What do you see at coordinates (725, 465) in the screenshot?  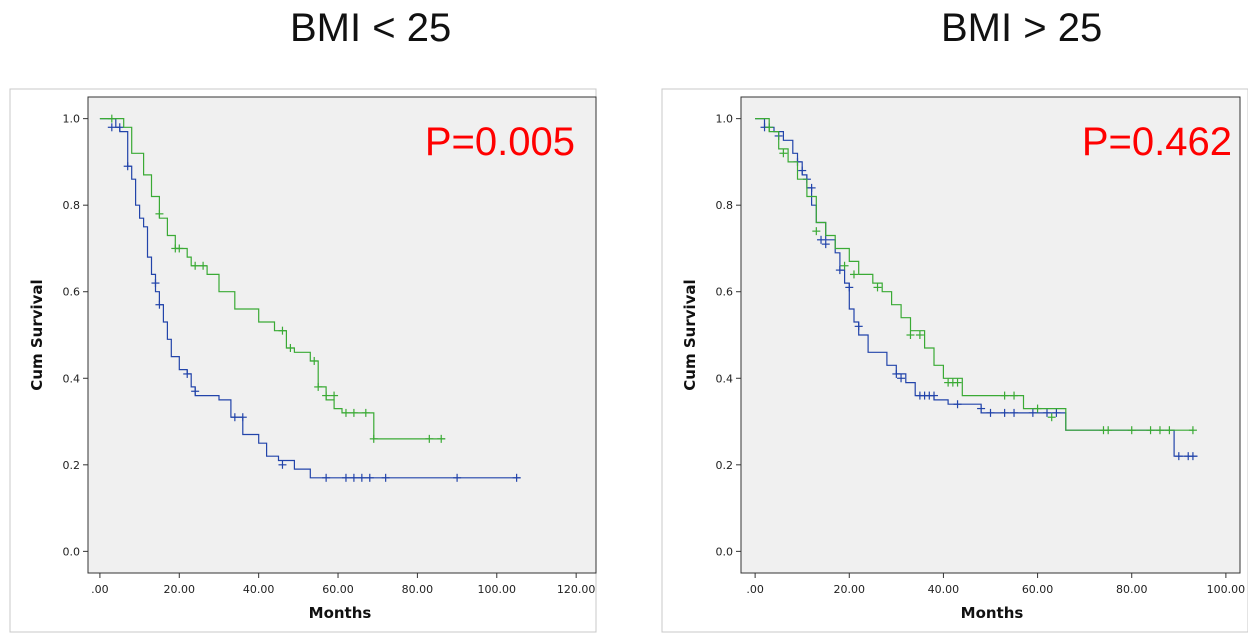 I see `y-tick-label: 0.2` at bounding box center [725, 465].